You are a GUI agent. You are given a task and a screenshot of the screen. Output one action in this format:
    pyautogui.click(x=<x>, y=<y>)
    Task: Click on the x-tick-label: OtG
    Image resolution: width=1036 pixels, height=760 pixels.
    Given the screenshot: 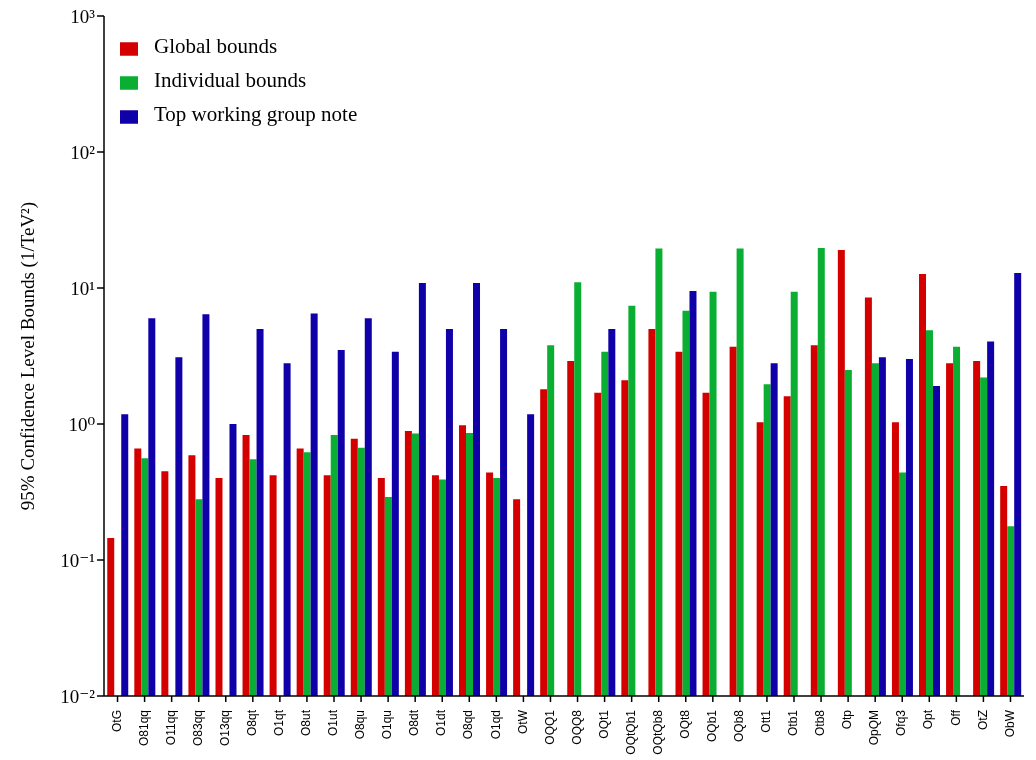 What is the action you would take?
    pyautogui.click(x=116, y=721)
    